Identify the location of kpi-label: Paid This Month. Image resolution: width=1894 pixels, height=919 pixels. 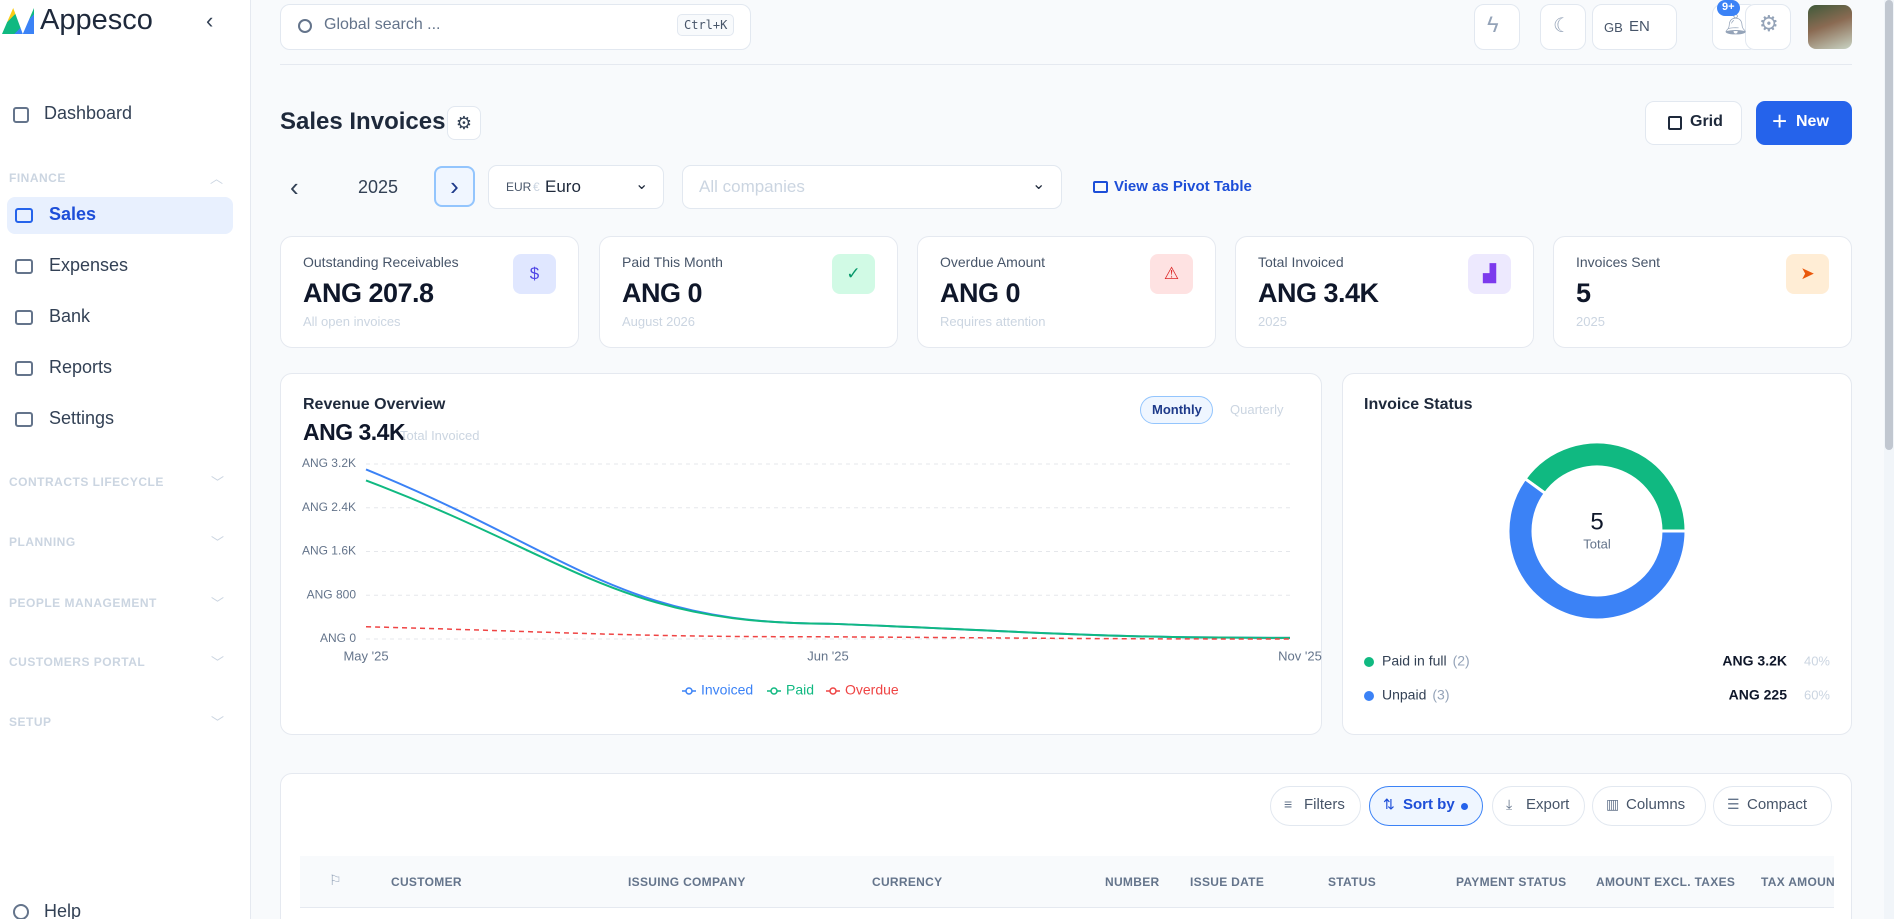
(672, 262).